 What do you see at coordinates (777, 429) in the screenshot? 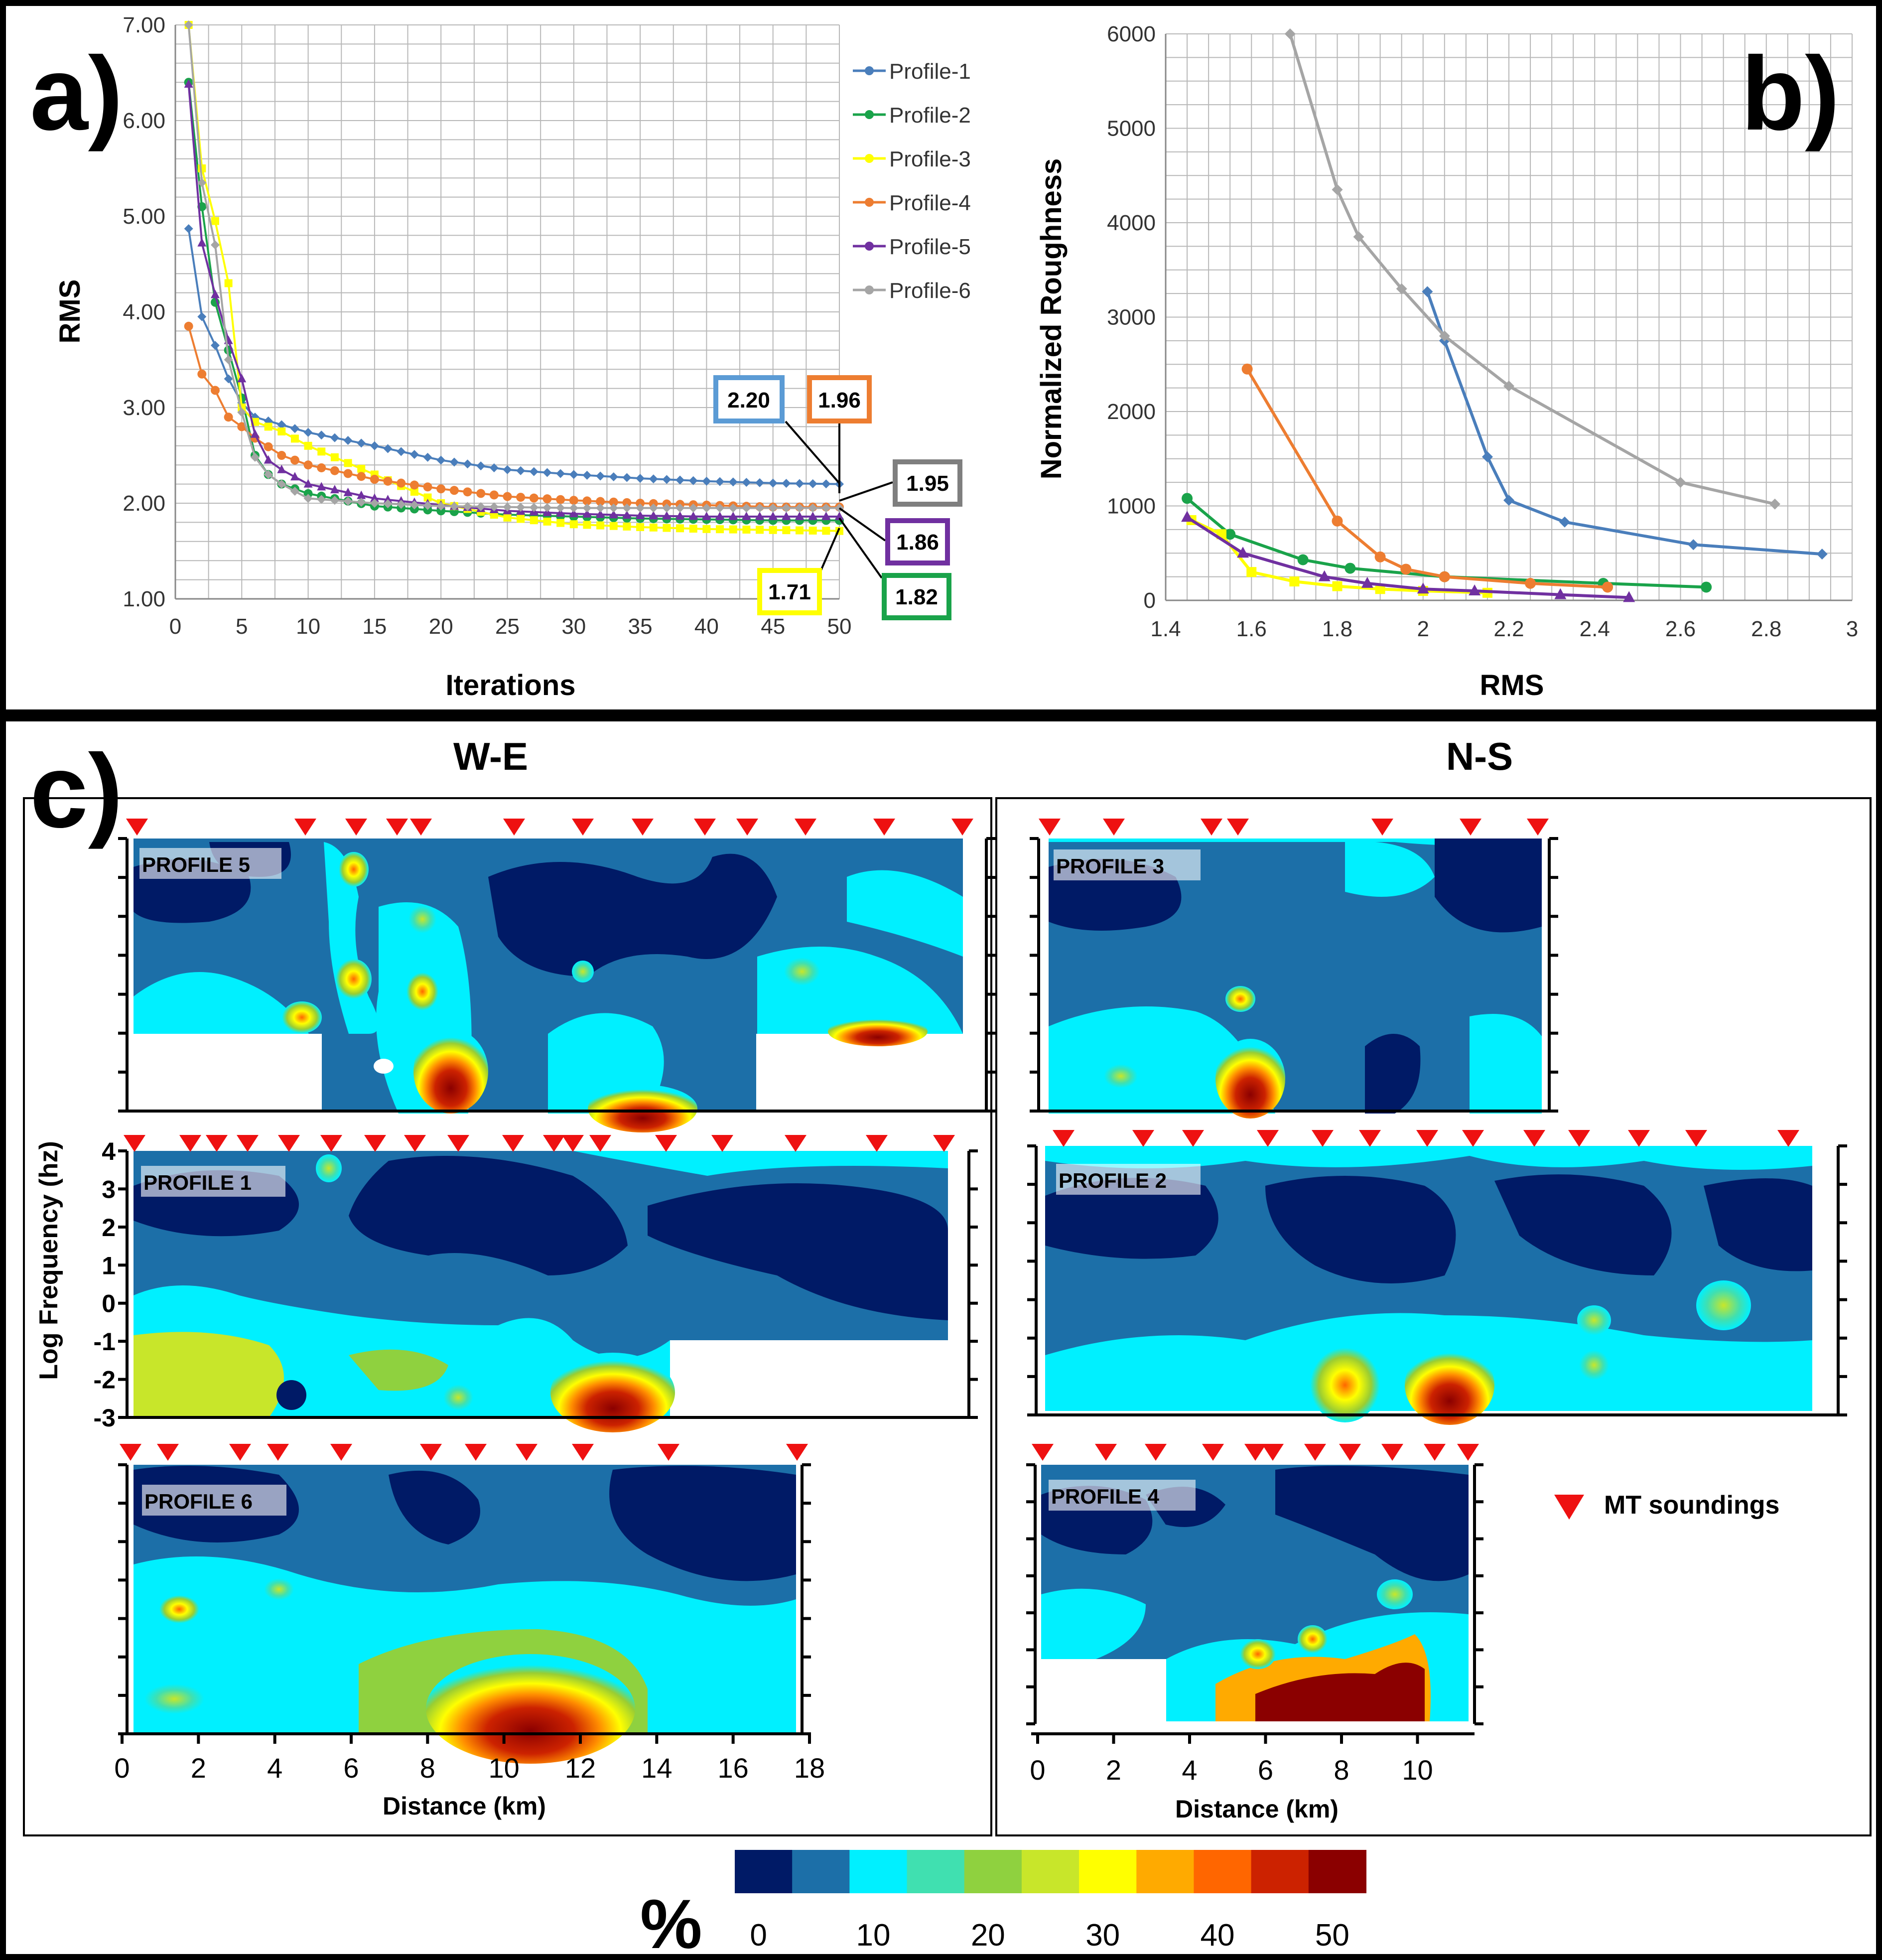
I see `annotation-profile1: 2.20` at bounding box center [777, 429].